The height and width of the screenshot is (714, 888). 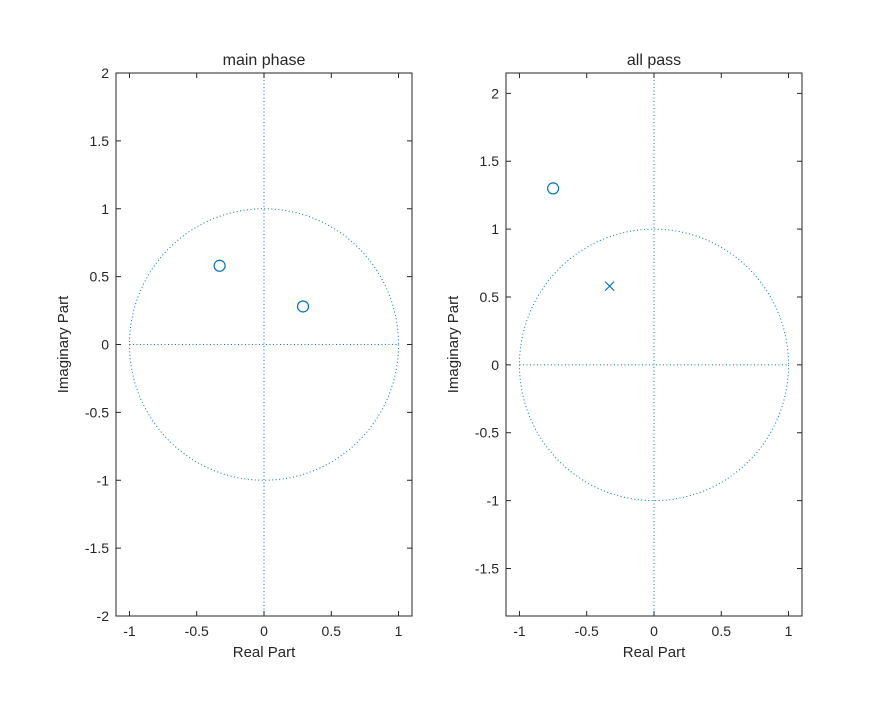 What do you see at coordinates (609, 286) in the screenshot?
I see `pole-marker` at bounding box center [609, 286].